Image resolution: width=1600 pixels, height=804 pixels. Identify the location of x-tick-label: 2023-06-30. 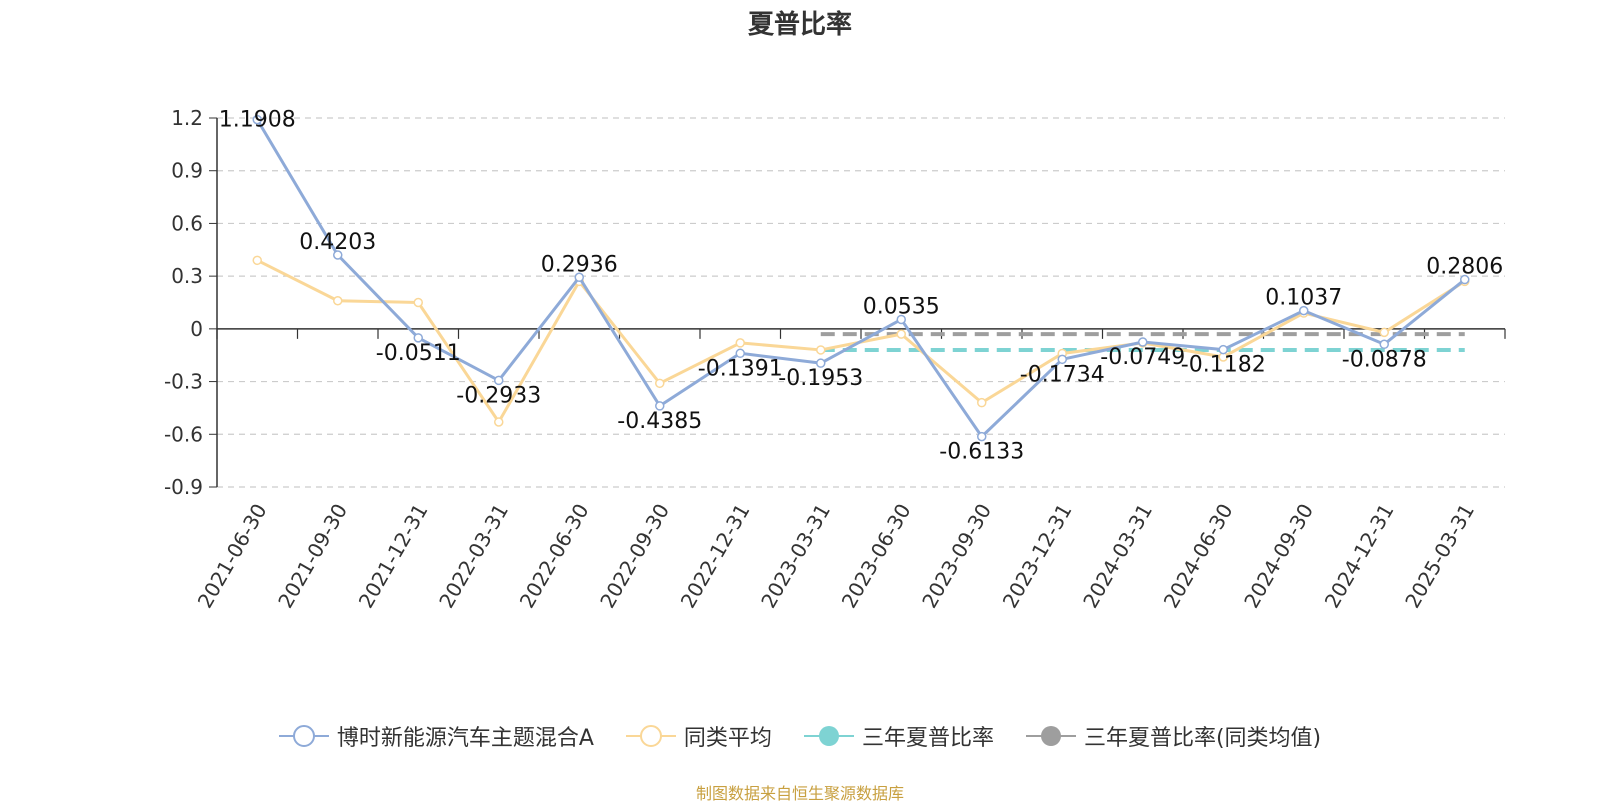
(876, 556).